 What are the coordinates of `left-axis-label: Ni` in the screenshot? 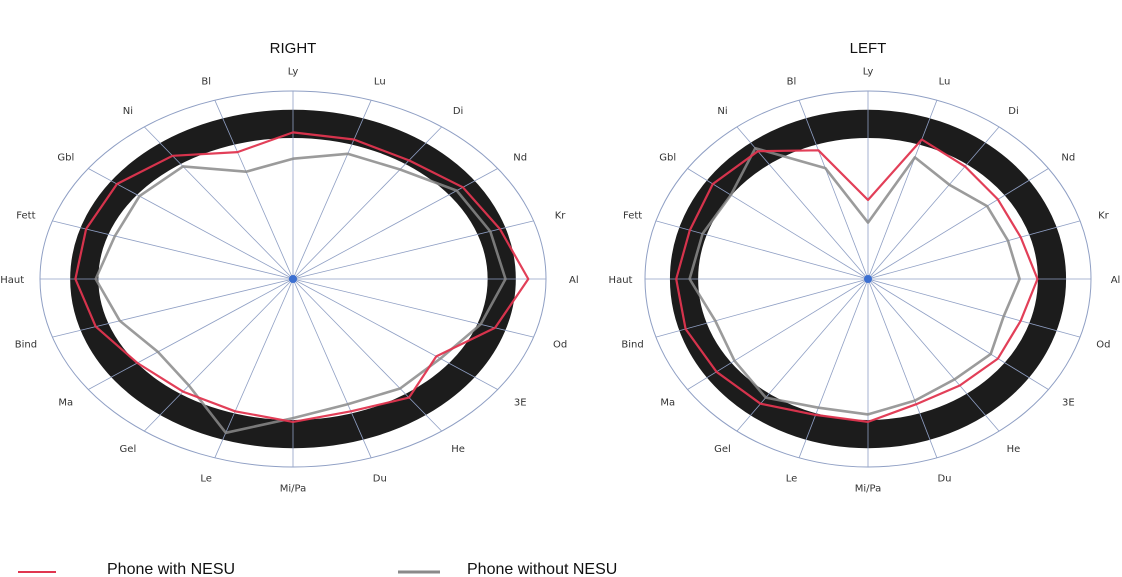 It's located at (722, 111).